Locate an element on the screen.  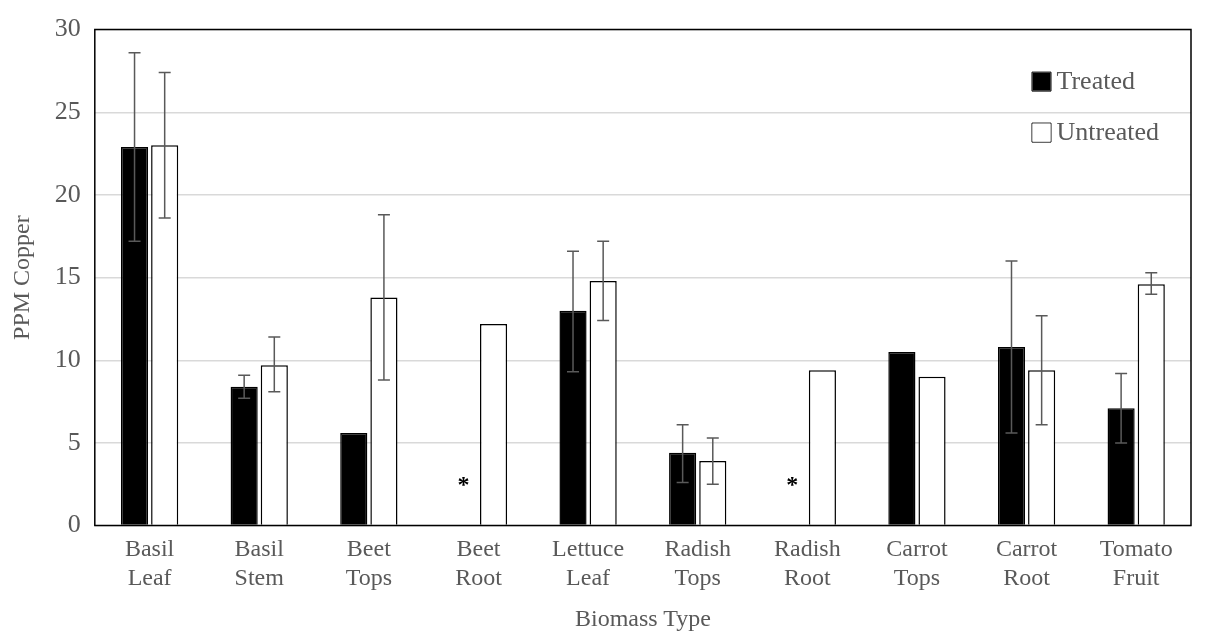
y-axis-title: PPM Copper is located at coordinates (20, 277).